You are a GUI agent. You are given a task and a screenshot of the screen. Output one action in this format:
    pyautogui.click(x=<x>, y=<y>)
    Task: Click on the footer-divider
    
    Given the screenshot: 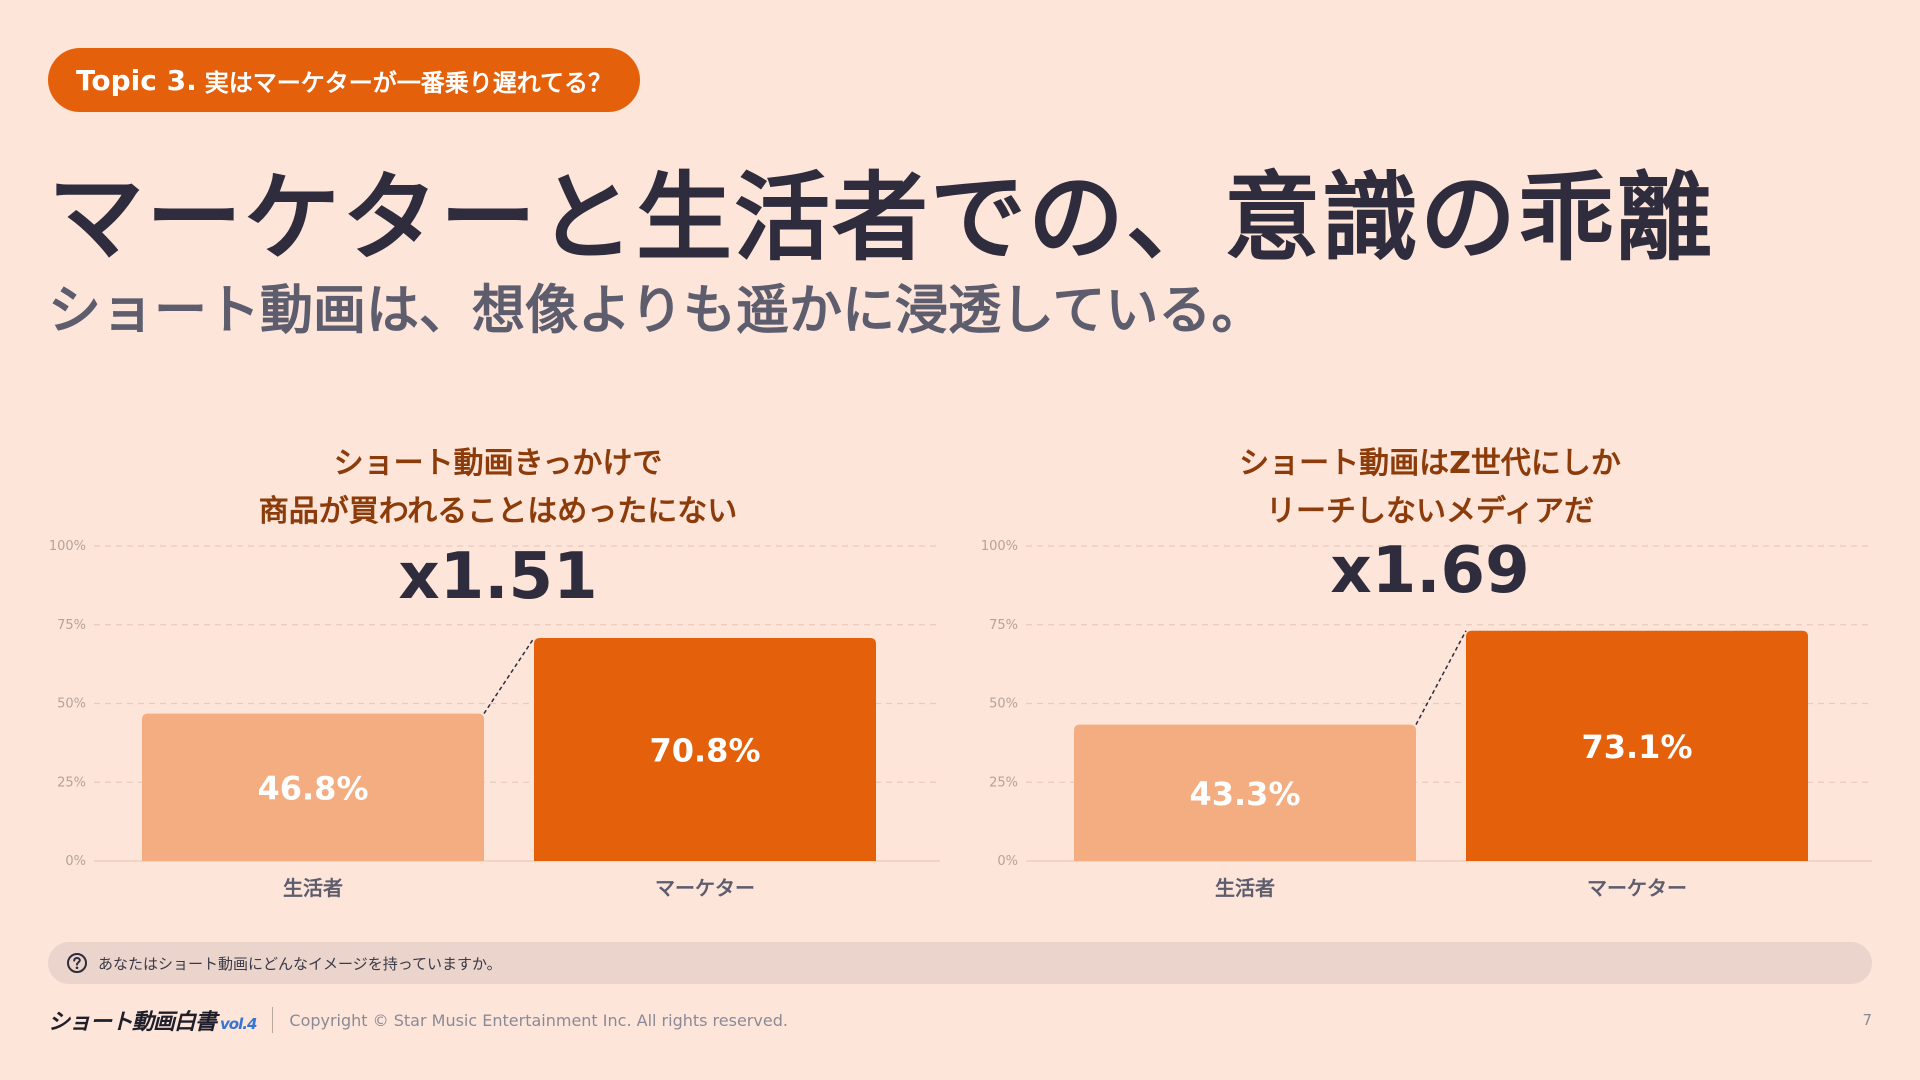 What is the action you would take?
    pyautogui.click(x=273, y=1020)
    